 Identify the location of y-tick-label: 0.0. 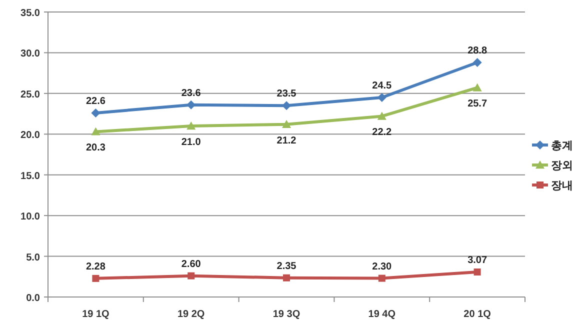
(33, 298).